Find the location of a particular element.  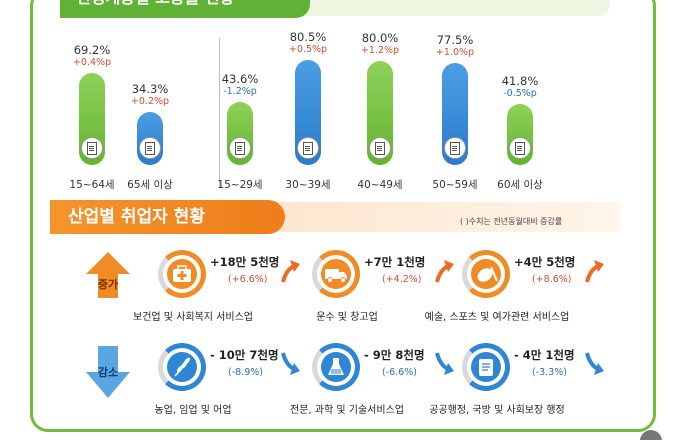

industry-name: 공공행정, 국방 및 사회보장 행정 is located at coordinates (497, 410).